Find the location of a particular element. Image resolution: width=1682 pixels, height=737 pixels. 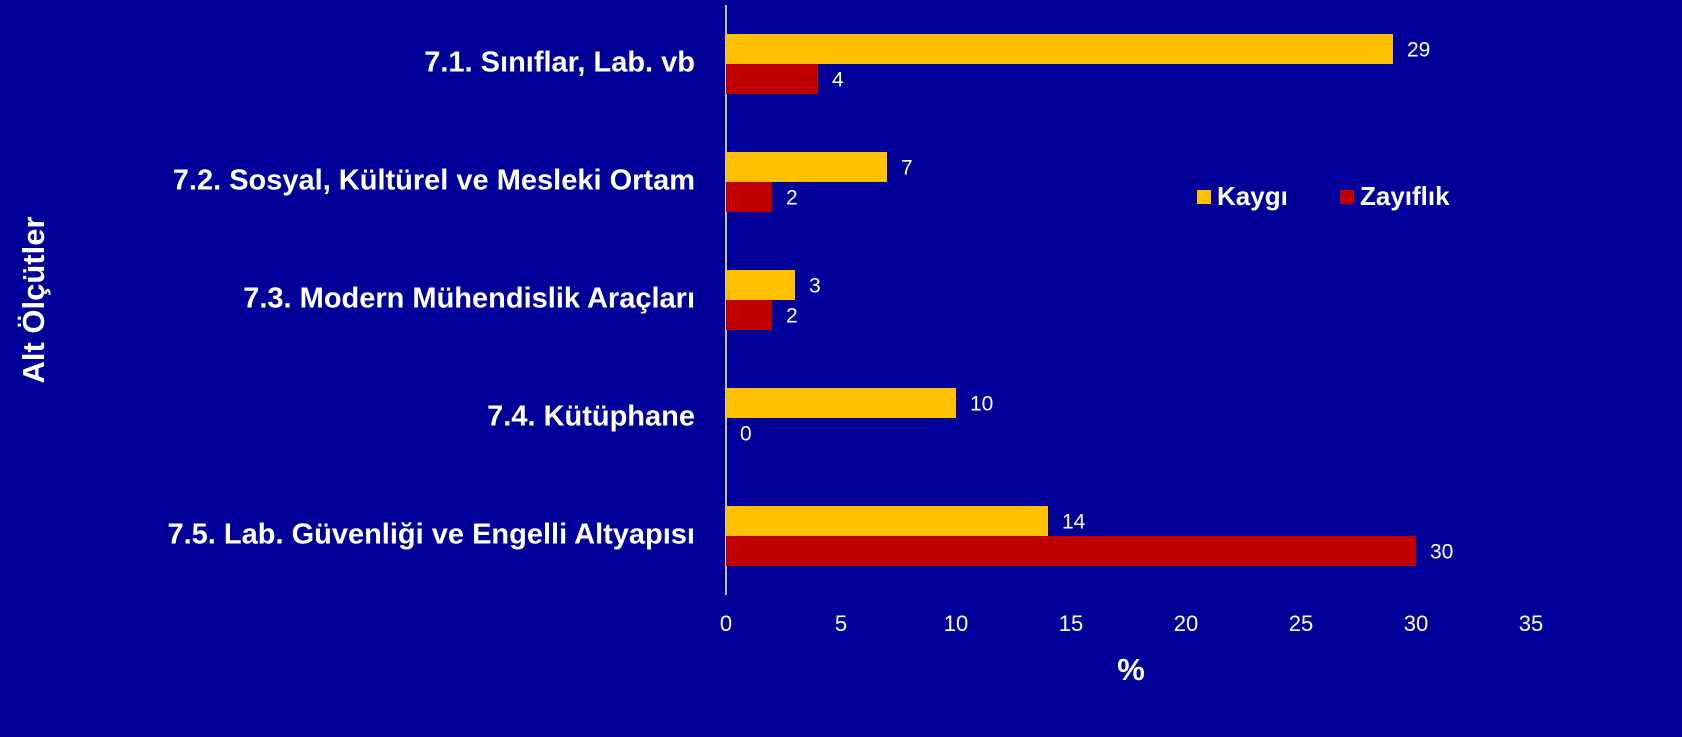

value-label: 4 is located at coordinates (838, 80).